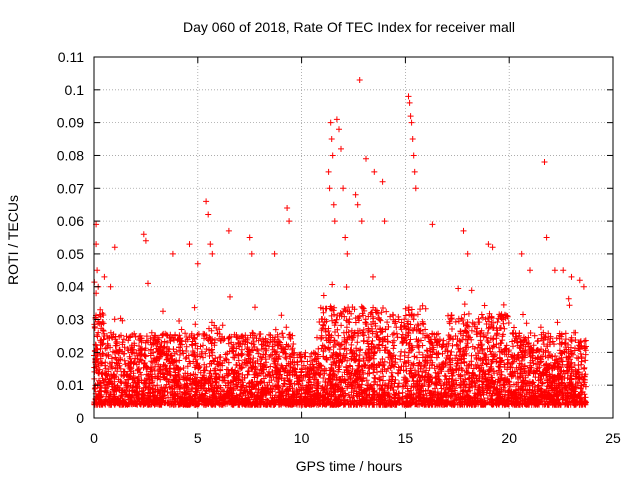 This screenshot has width=640, height=480. Describe the element at coordinates (355, 438) in the screenshot. I see `x-tick-labels: 0 5 10 15 20 25` at that location.